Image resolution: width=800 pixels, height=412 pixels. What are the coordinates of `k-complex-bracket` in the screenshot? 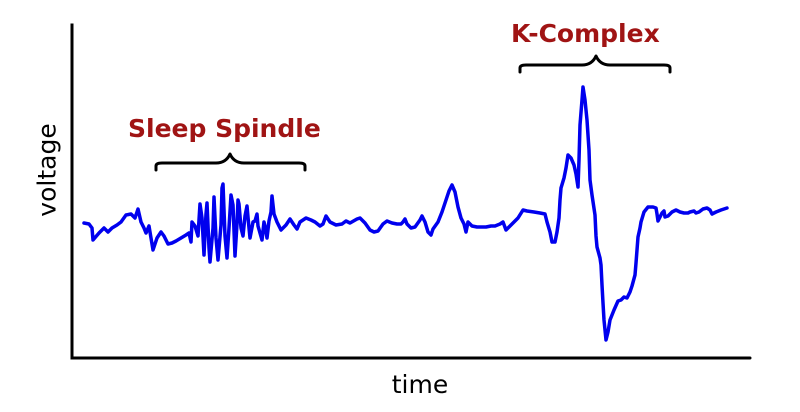 It's located at (595, 64).